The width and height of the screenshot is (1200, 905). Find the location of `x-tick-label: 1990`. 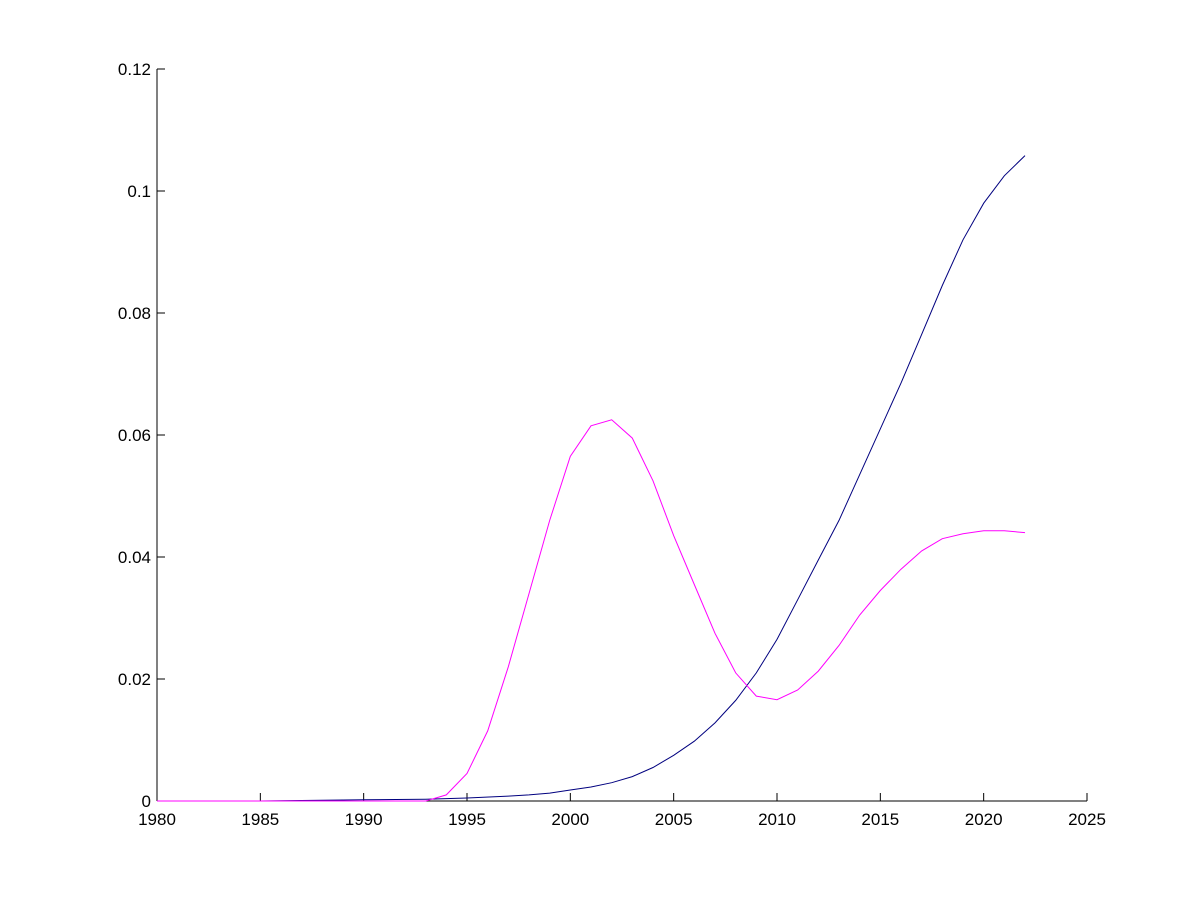

x-tick-label: 1990 is located at coordinates (364, 819).